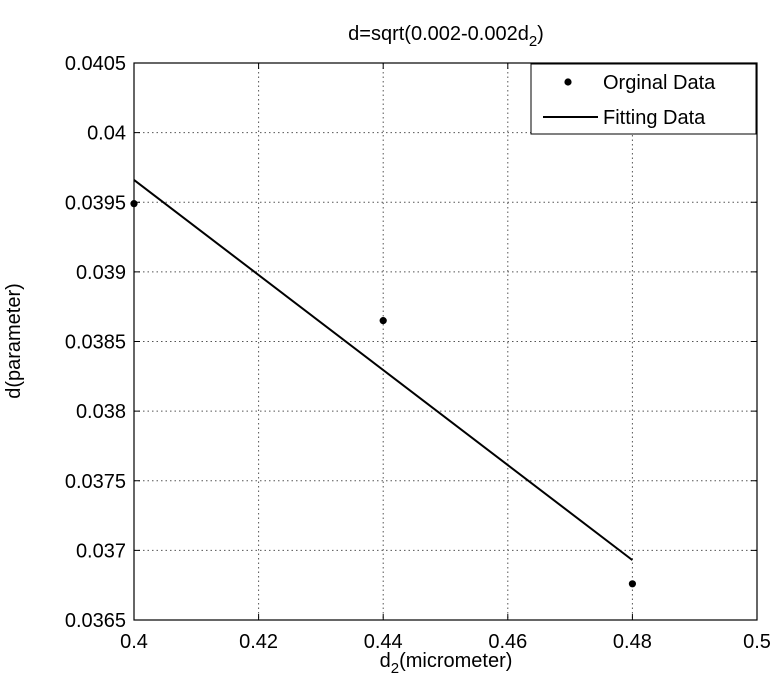  Describe the element at coordinates (383, 642) in the screenshot. I see `x-tick-label: 0.44` at that location.